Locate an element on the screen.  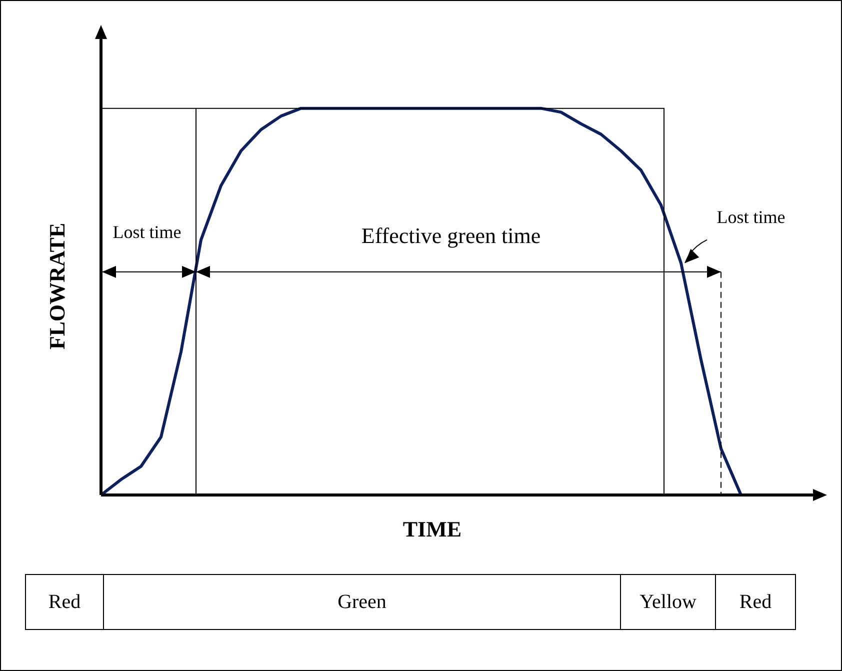
annotation: Effective green time is located at coordinates (451, 235).